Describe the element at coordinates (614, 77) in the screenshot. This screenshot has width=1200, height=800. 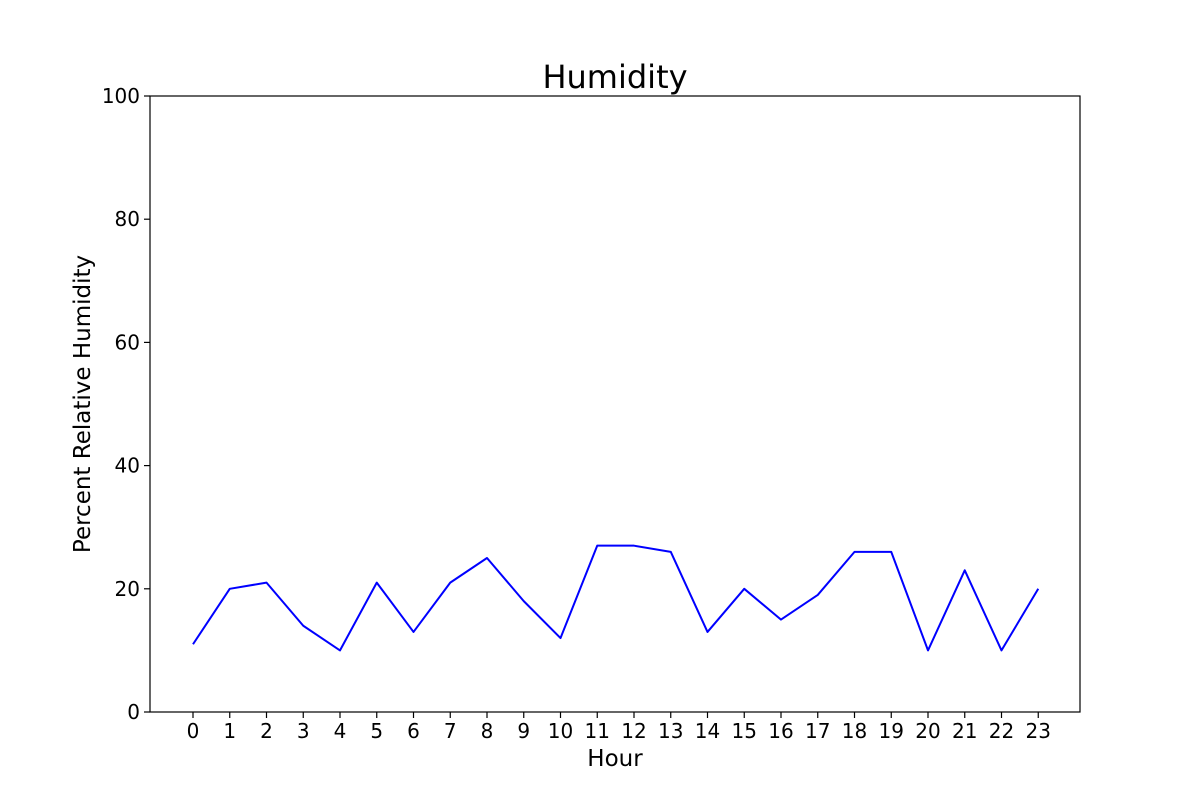
I see `chart-title: Humidity` at that location.